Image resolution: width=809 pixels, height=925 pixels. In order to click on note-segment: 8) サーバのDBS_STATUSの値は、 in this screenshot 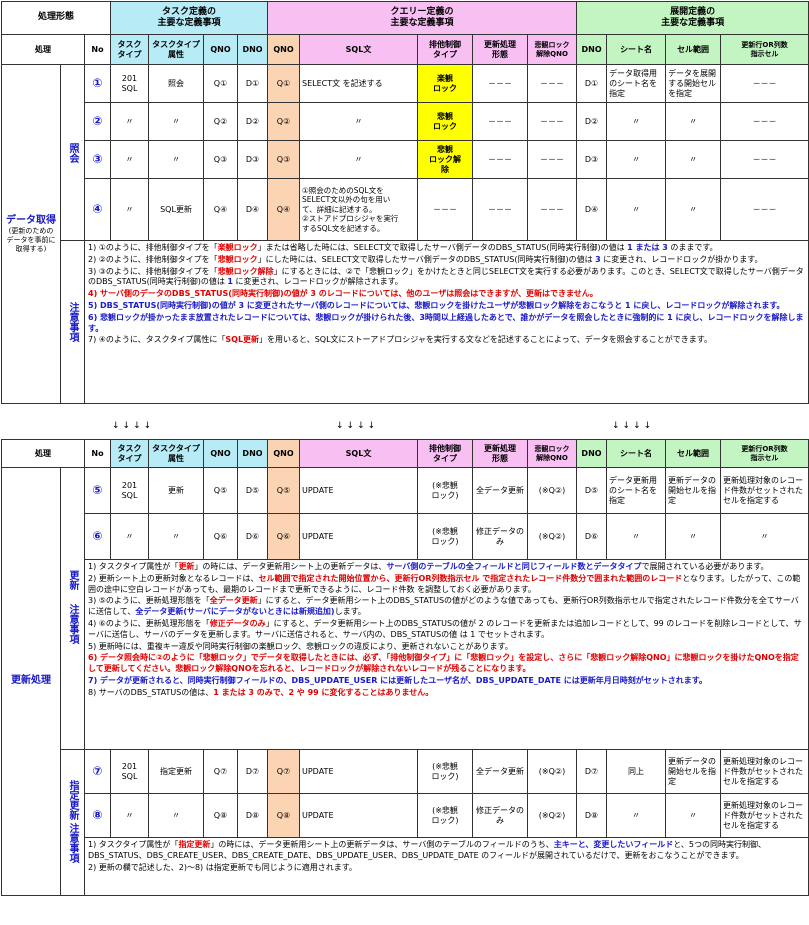, I will do `click(151, 692)`.